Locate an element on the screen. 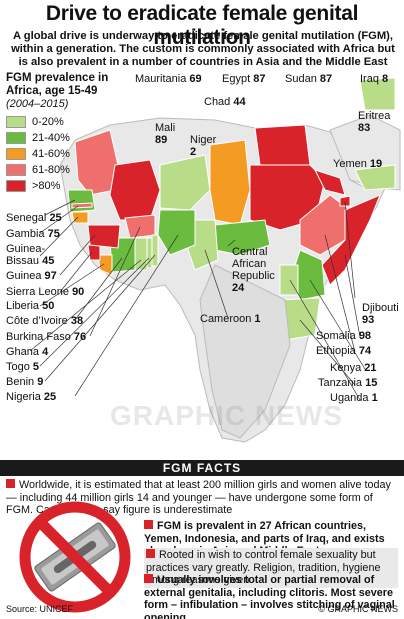 This screenshot has width=404, height=619. region-guinea-bissau is located at coordinates (80, 217).